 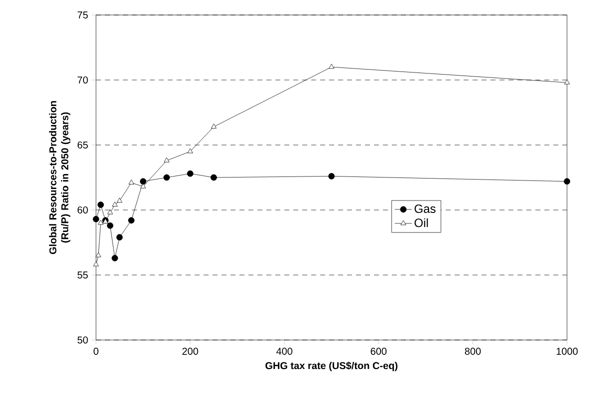 I want to click on x-tick-label: 200, so click(x=190, y=351).